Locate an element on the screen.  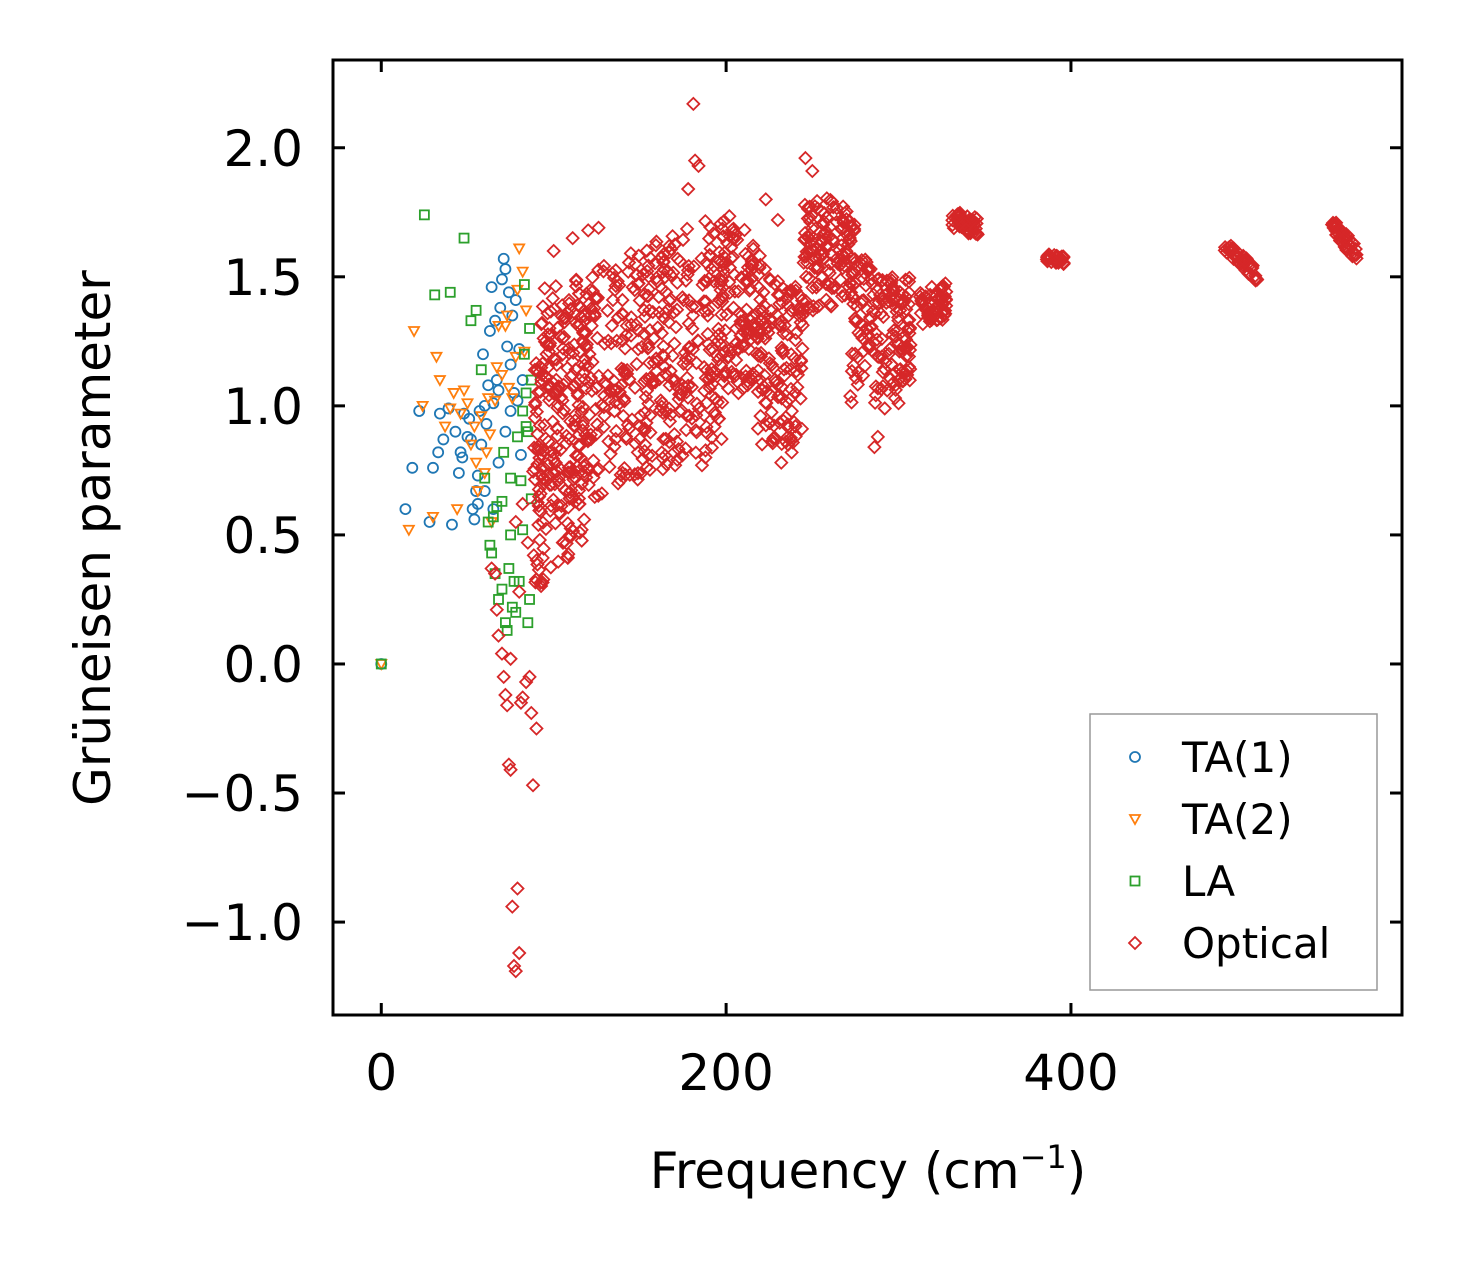
legend-label-ta-1: TA(1) is located at coordinates (1237, 757).